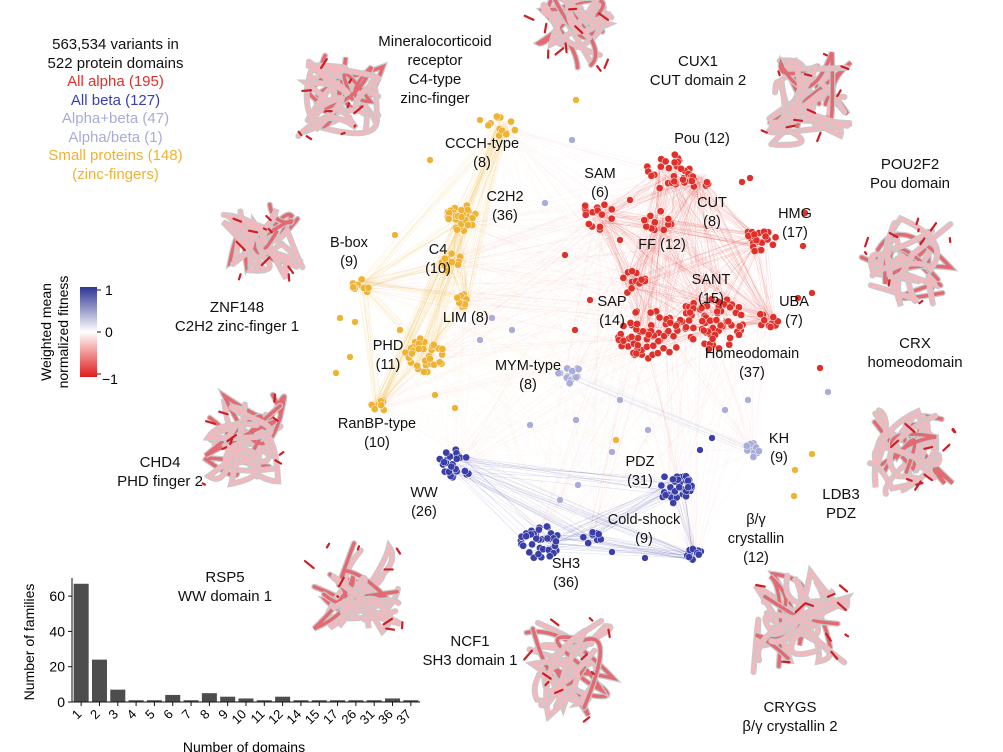 The image size is (1003, 752). Describe the element at coordinates (46, 332) in the screenshot. I see `colorbar-title: Weighted mean` at that location.